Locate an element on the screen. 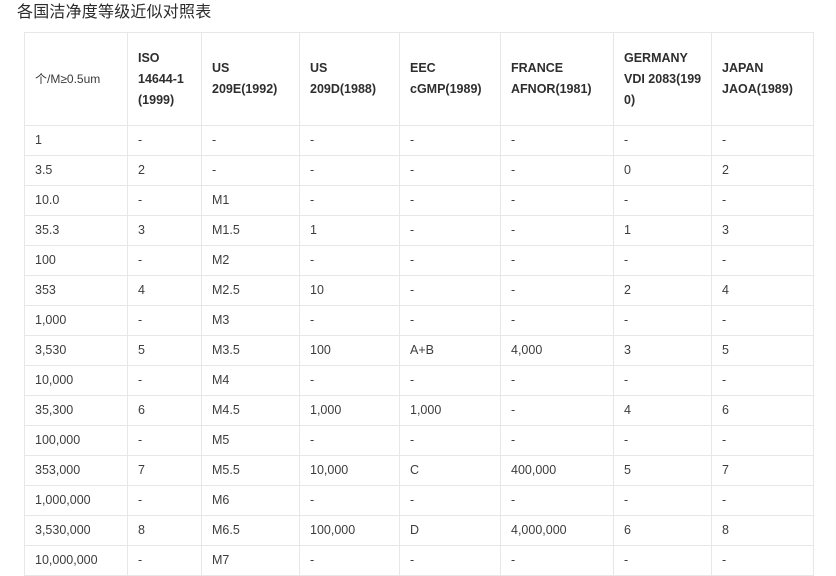 The image size is (836, 576). cell-particles: 3,530 is located at coordinates (76, 350).